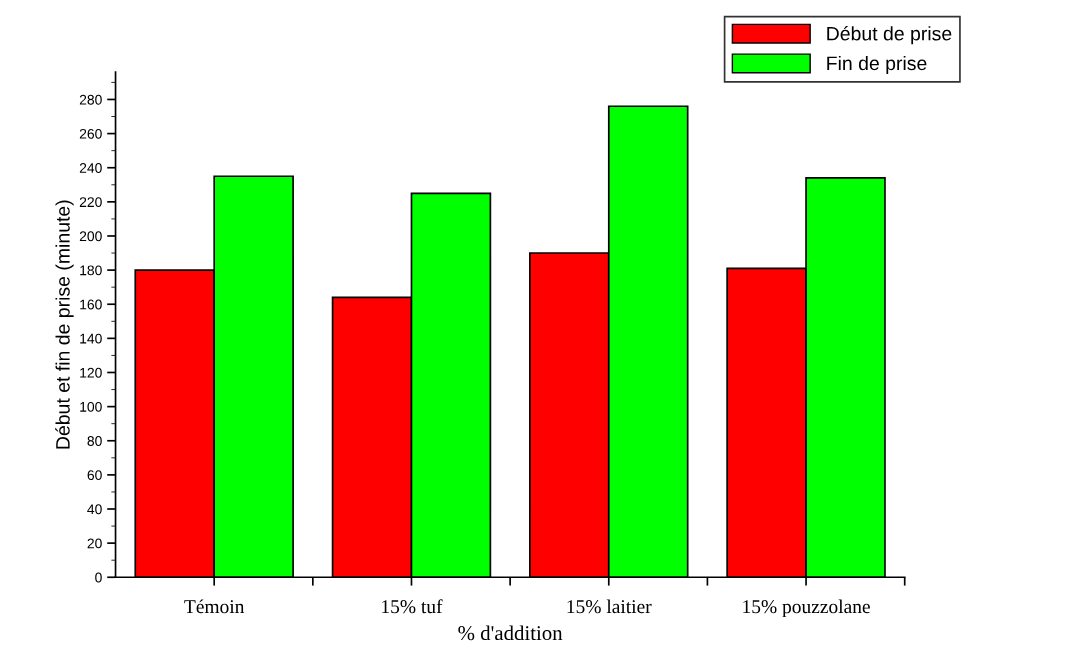 Image resolution: width=1090 pixels, height=662 pixels. Describe the element at coordinates (94, 475) in the screenshot. I see `y-tick-label: 60` at that location.